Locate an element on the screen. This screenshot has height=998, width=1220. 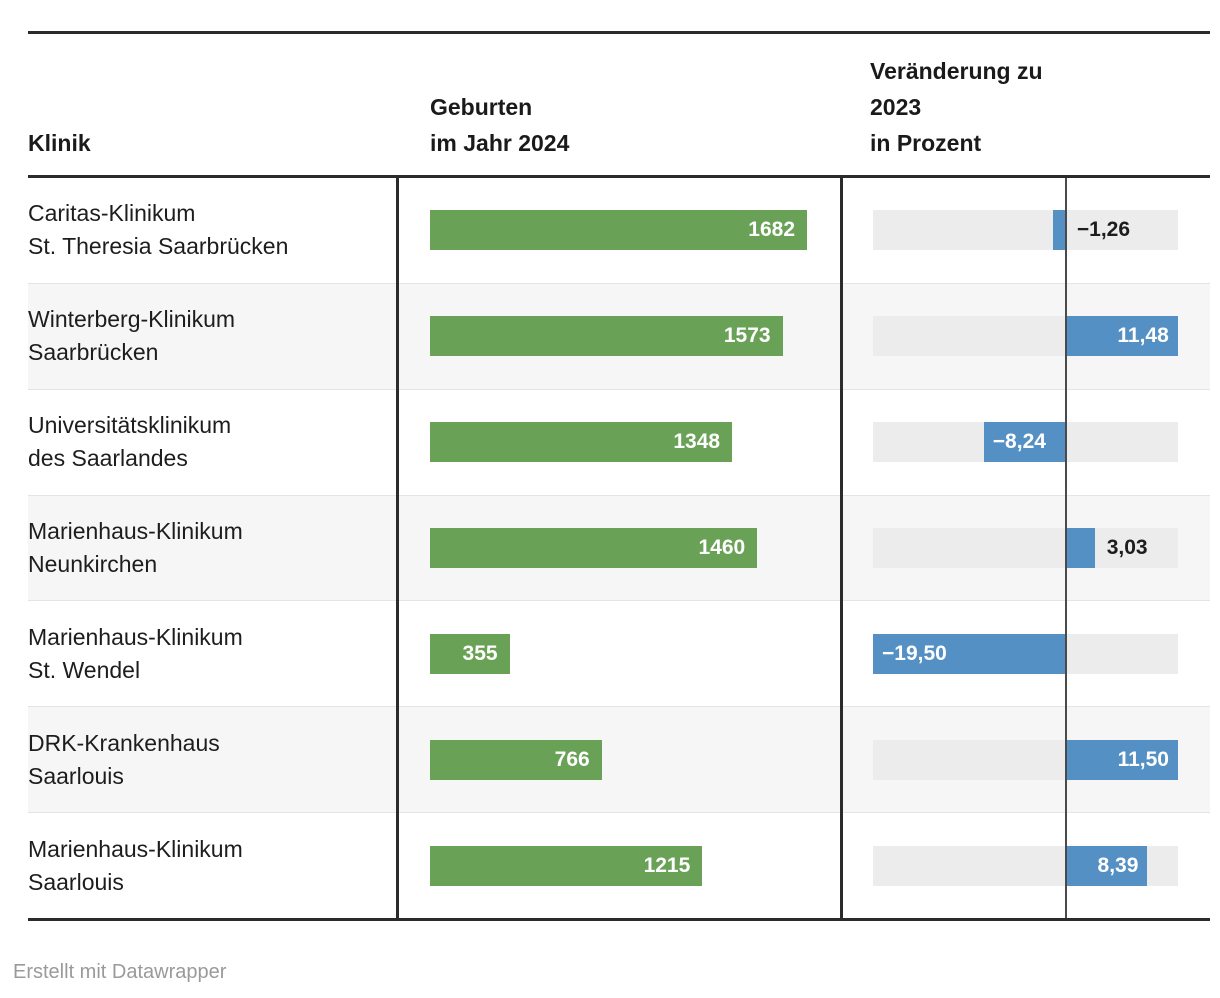
pct-cell: 8,39 is located at coordinates (1025, 865).